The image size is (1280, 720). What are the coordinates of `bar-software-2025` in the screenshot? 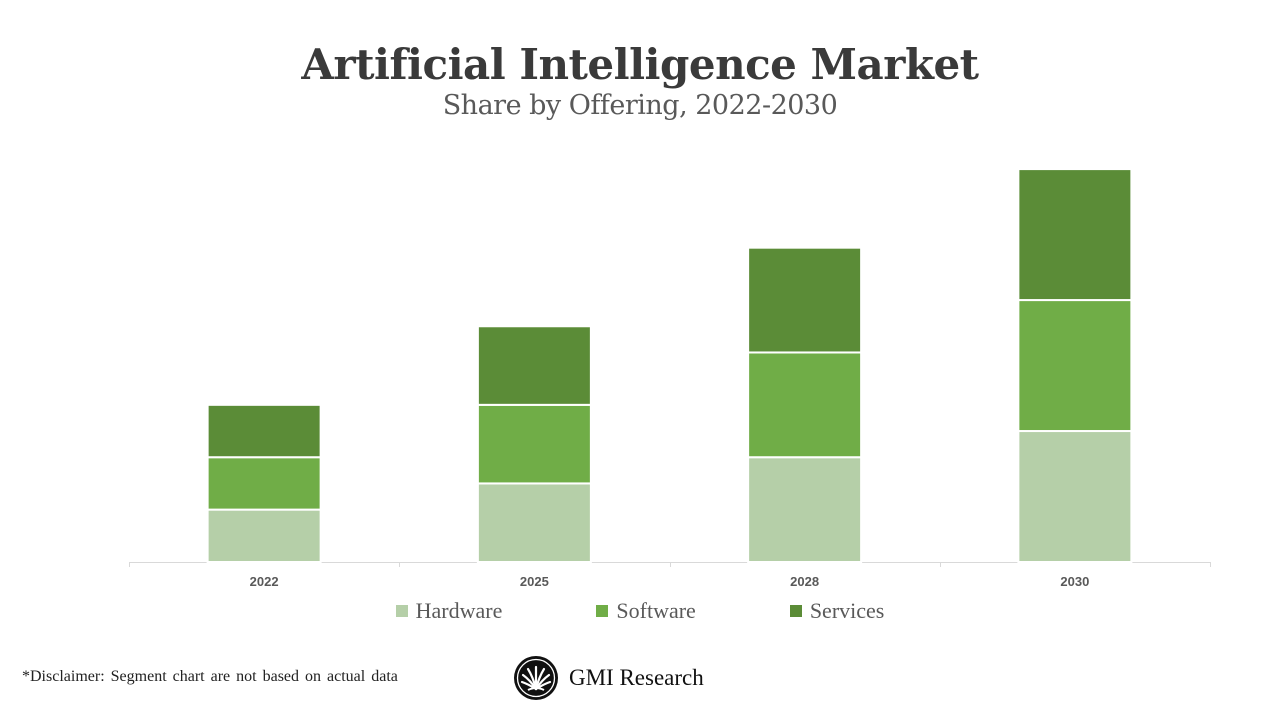 It's located at (534, 444).